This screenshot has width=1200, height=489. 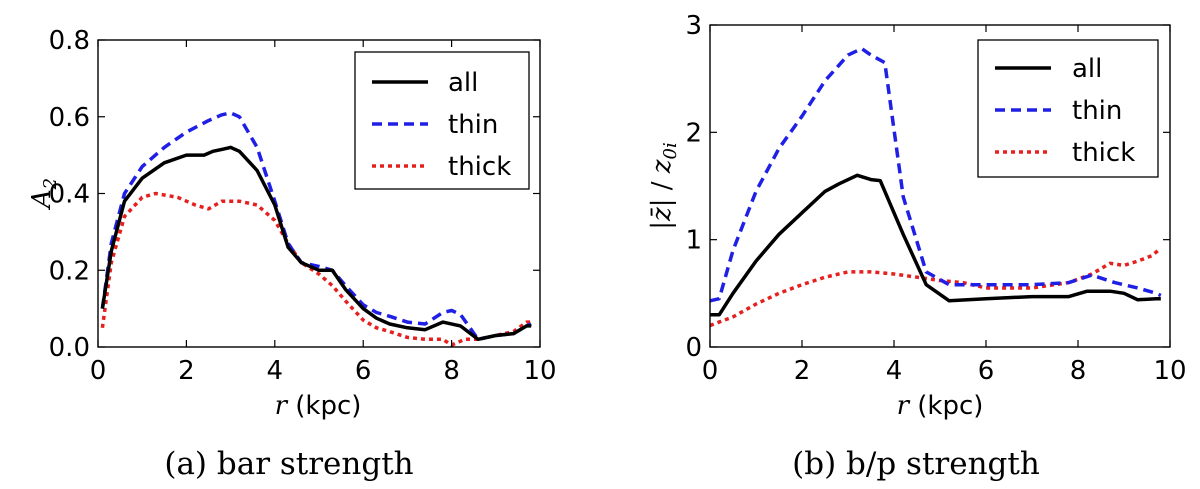 I want to click on legend-box, so click(x=1068, y=108).